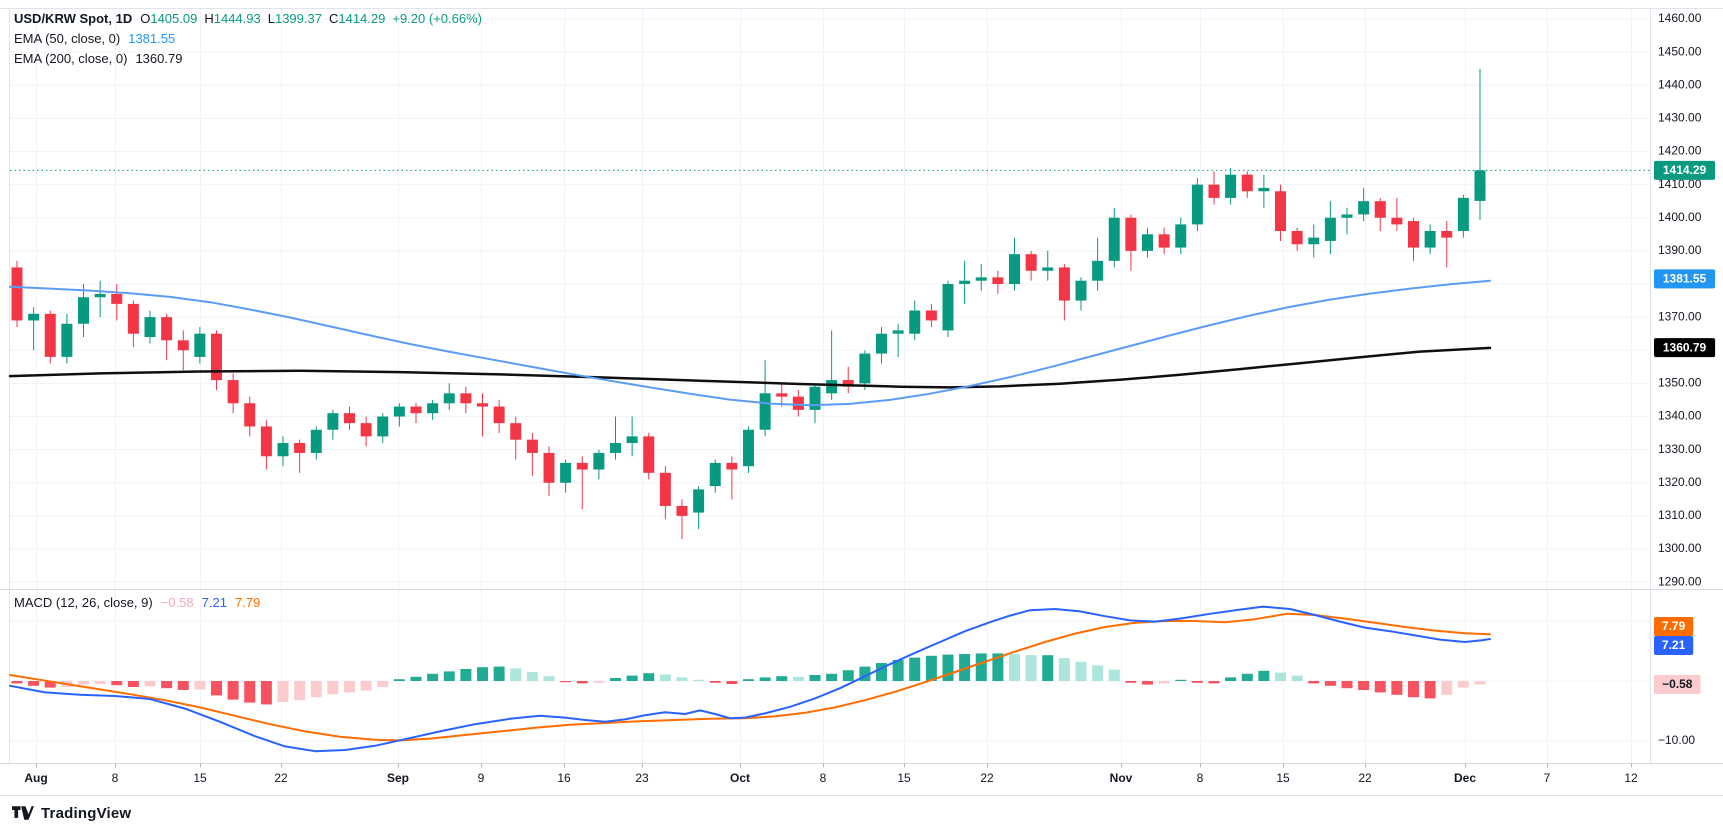 The width and height of the screenshot is (1723, 835). I want to click on macd-legend-row: MACD (12, 26, close, 9) −0.58 7.21 7.79, so click(137, 602).